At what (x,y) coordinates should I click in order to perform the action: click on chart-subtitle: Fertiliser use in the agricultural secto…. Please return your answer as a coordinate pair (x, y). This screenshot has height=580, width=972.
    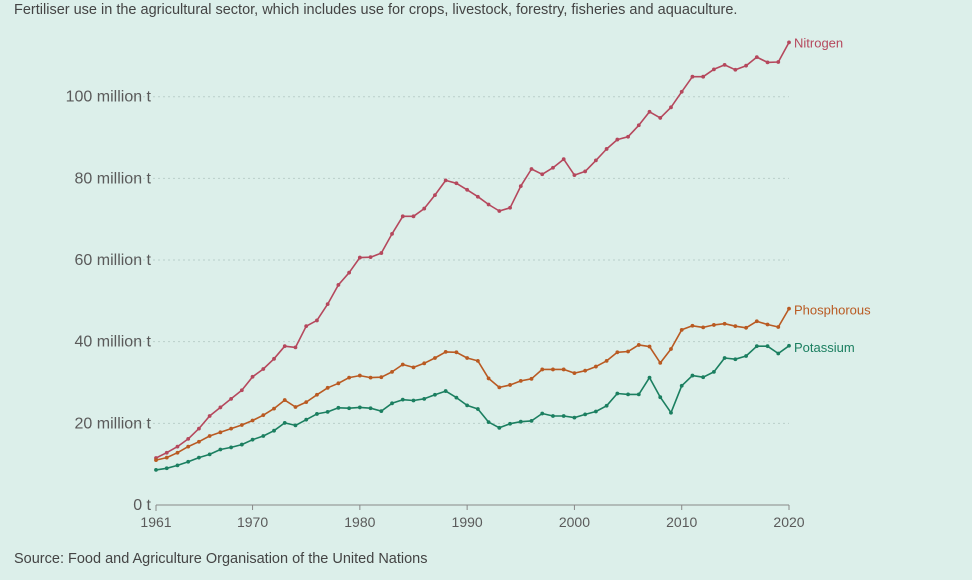
    Looking at the image, I should click on (376, 10).